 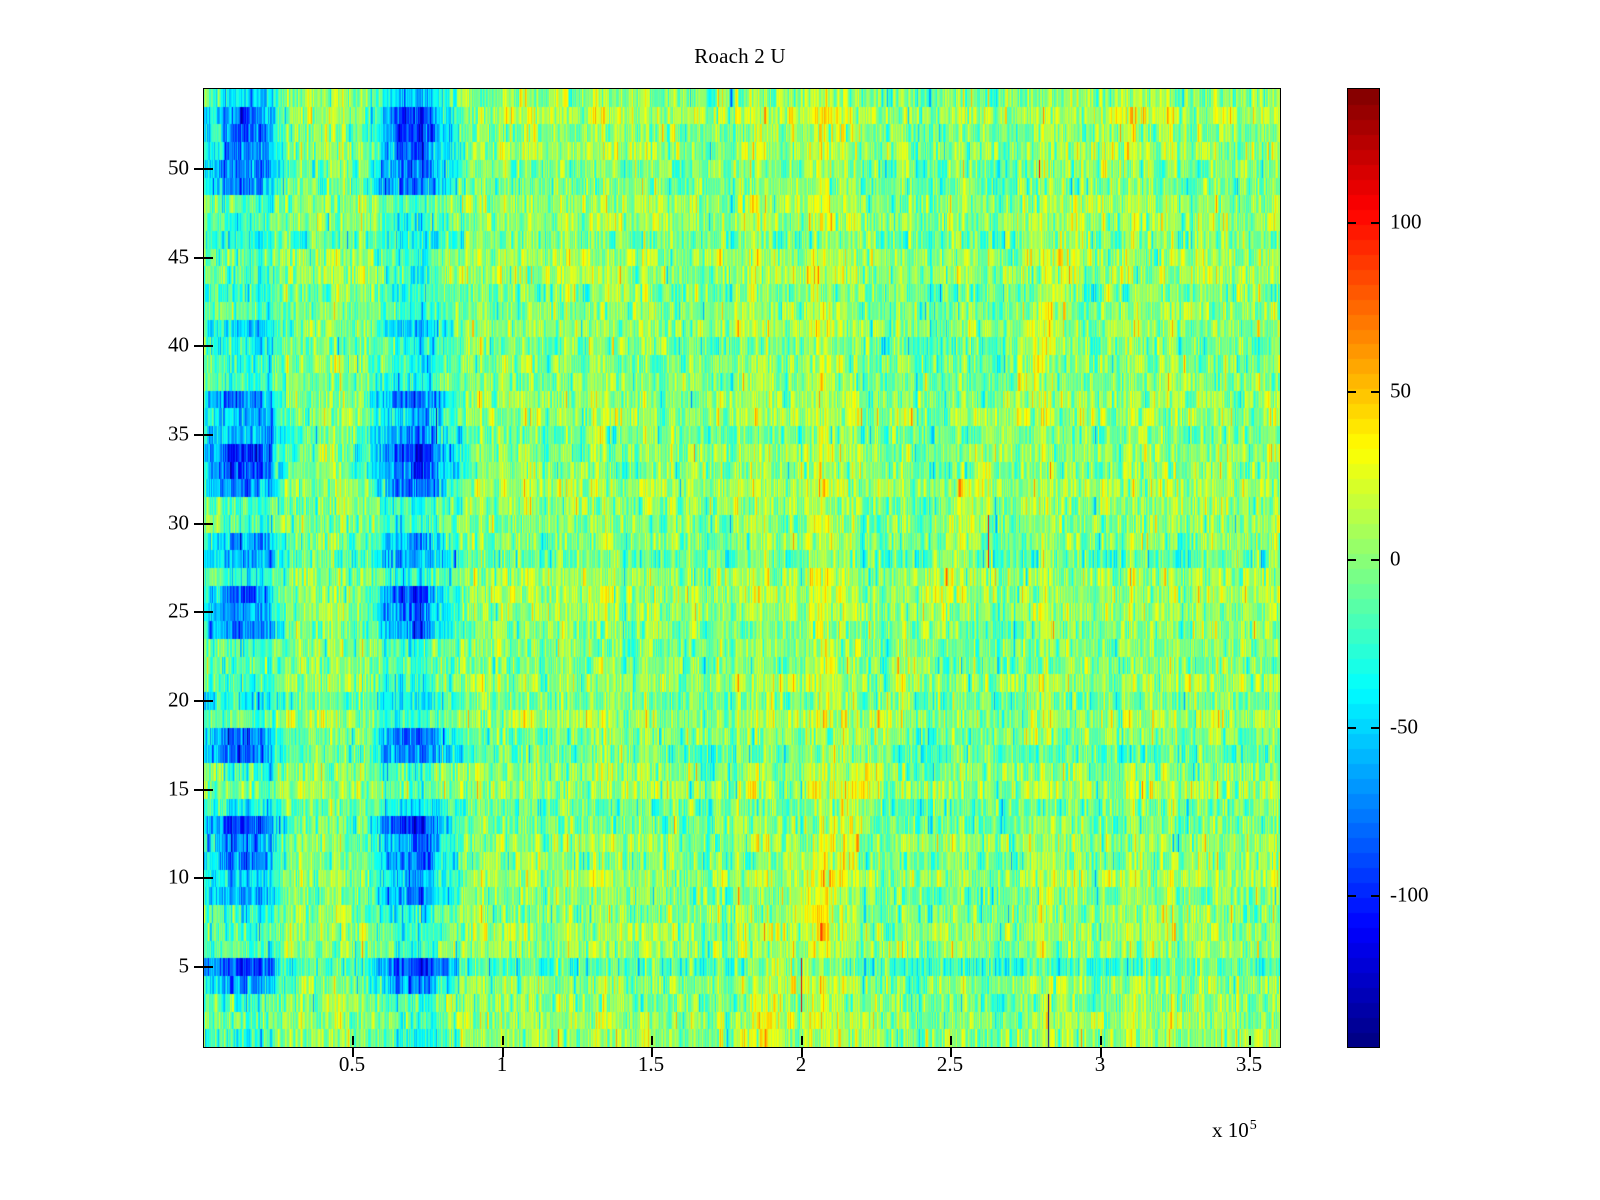 What do you see at coordinates (178, 699) in the screenshot?
I see `y-axis-tick-label: 20` at bounding box center [178, 699].